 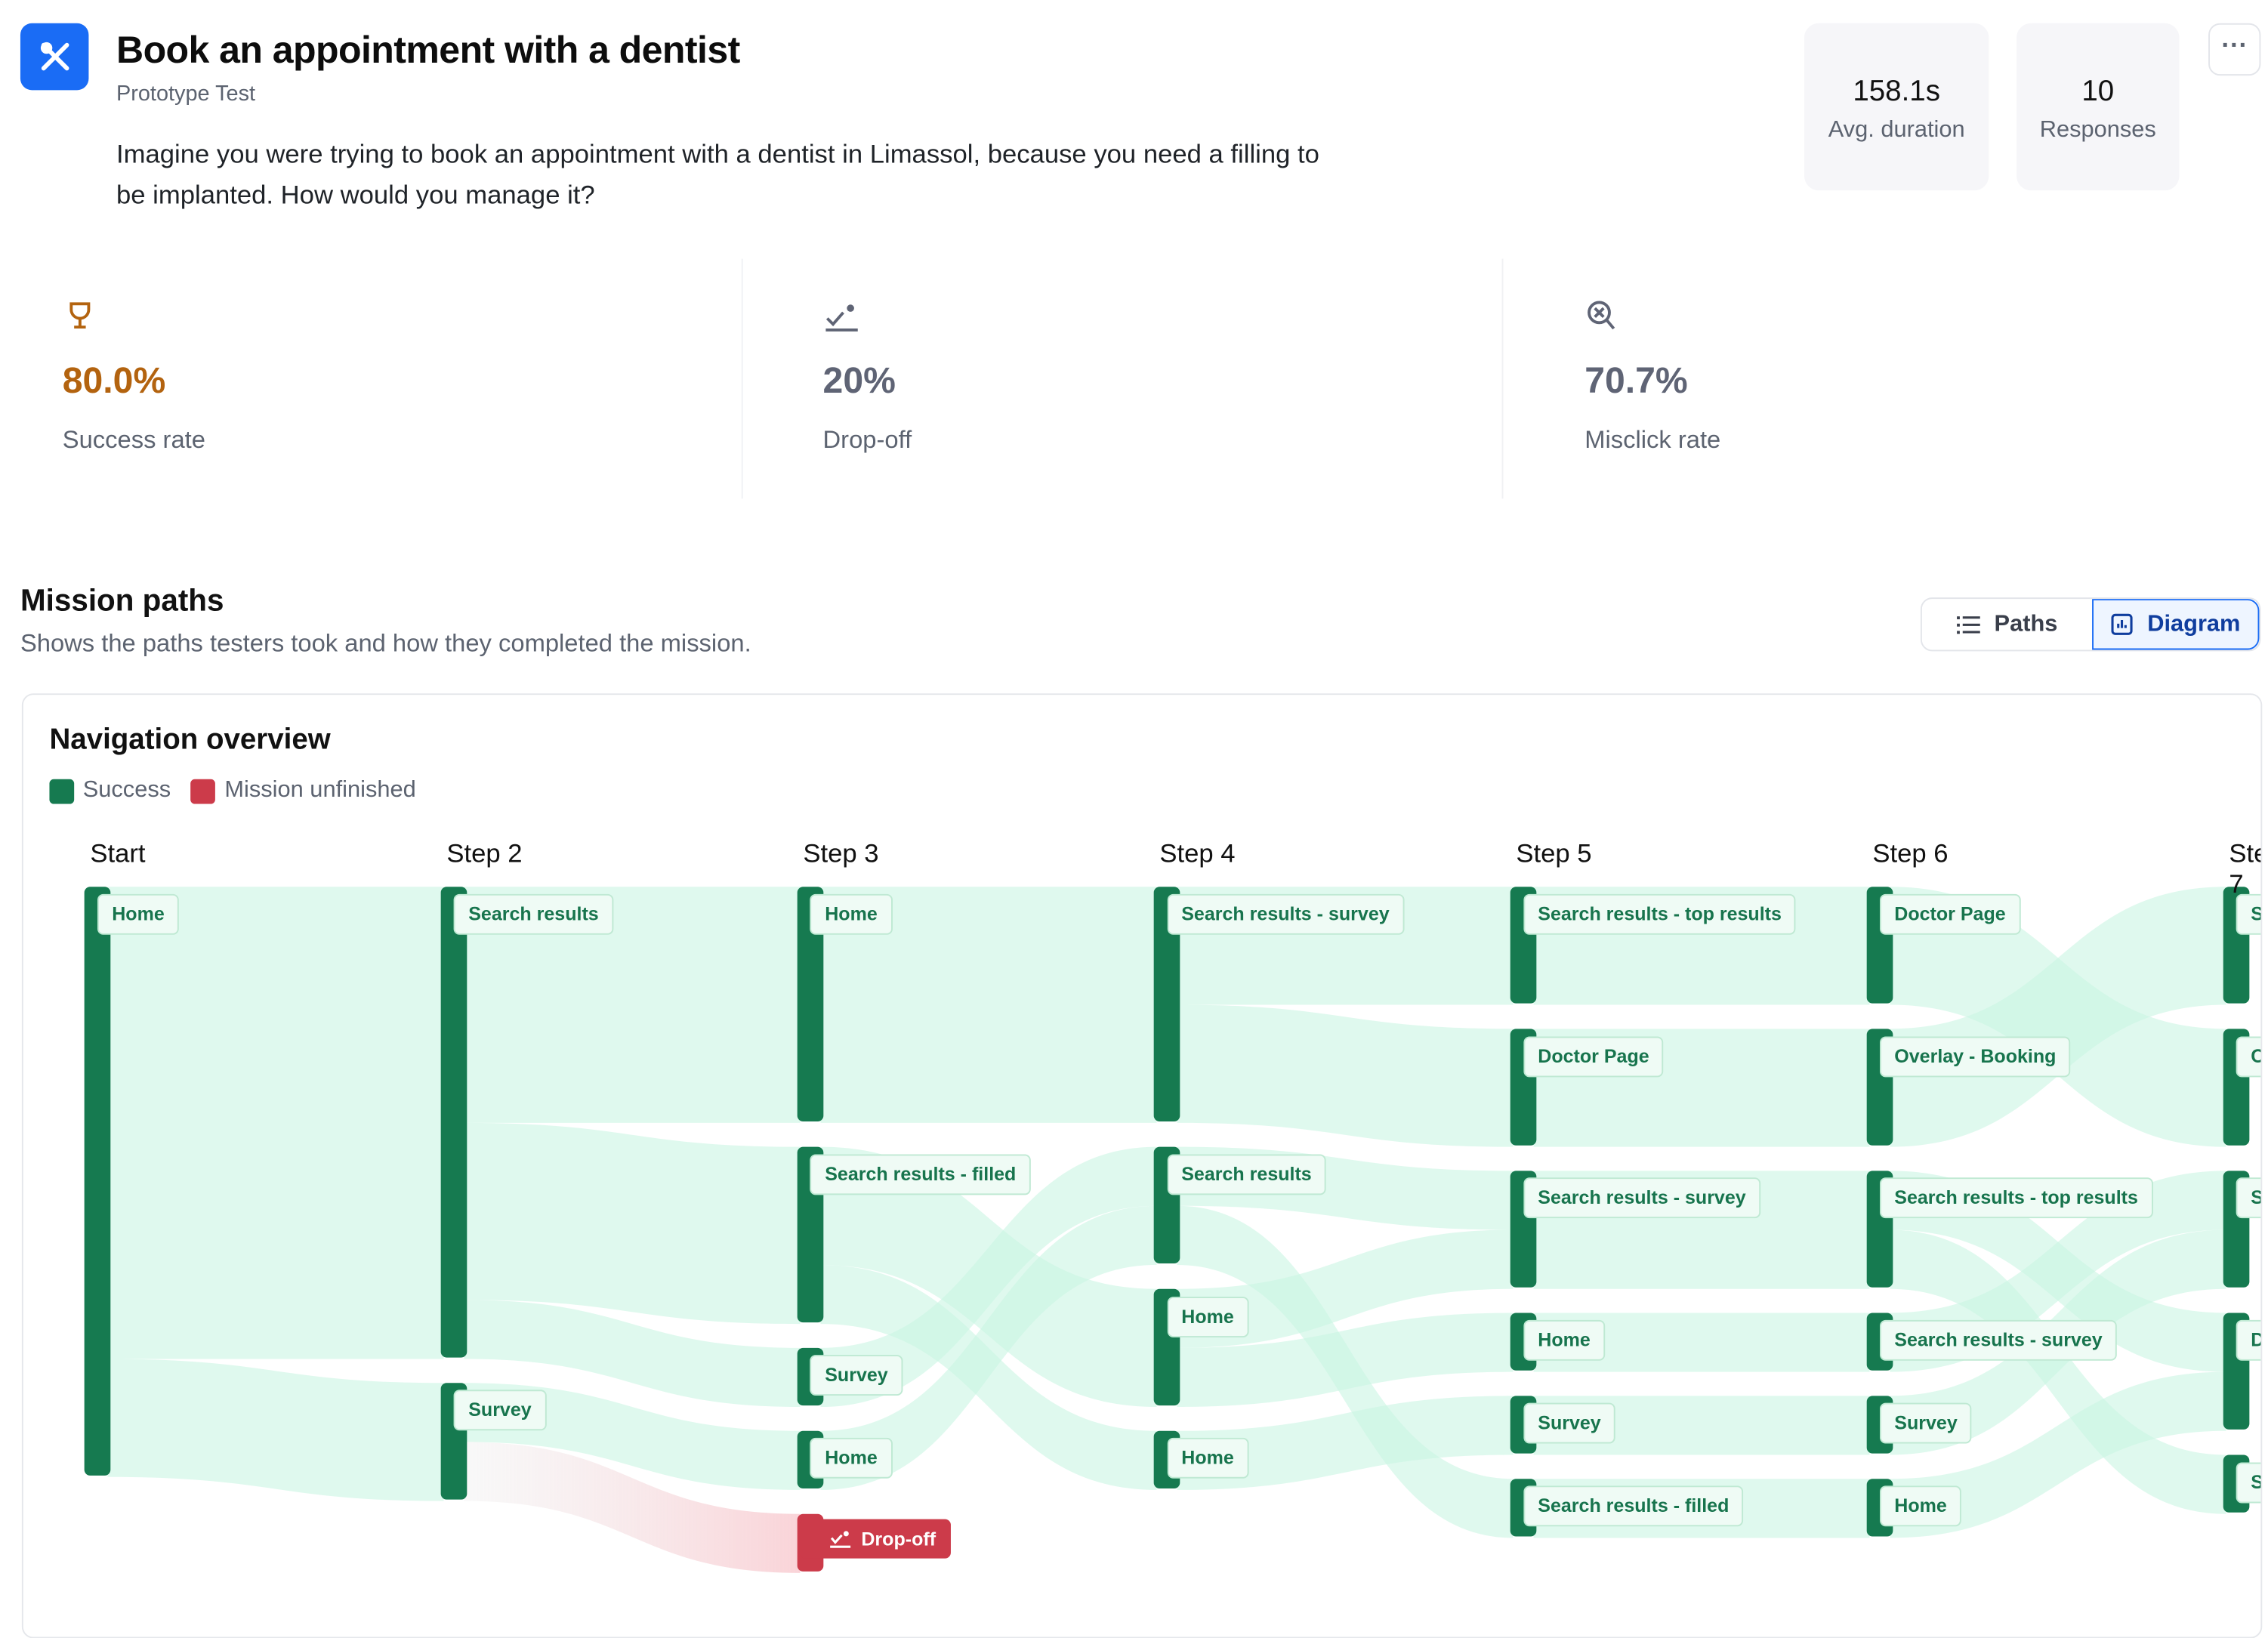 What do you see at coordinates (484, 853) in the screenshot?
I see `column-header: Step 2` at bounding box center [484, 853].